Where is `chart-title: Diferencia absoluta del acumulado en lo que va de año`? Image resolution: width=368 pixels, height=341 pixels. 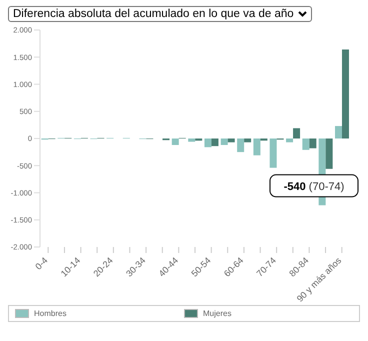 chart-title: Diferencia absoluta del acumulado en lo que va de año is located at coordinates (153, 14).